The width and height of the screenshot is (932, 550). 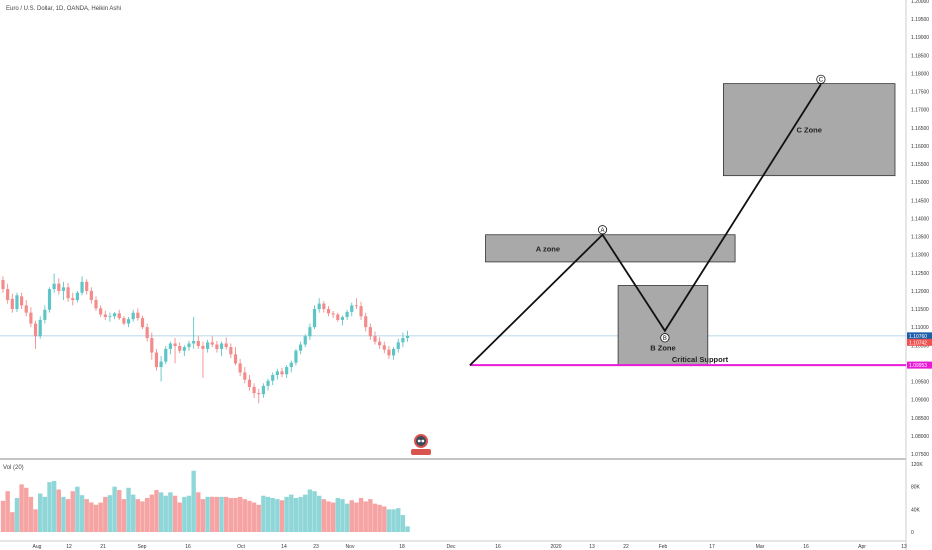 What do you see at coordinates (241, 547) in the screenshot?
I see `time-tick-label: Oct` at bounding box center [241, 547].